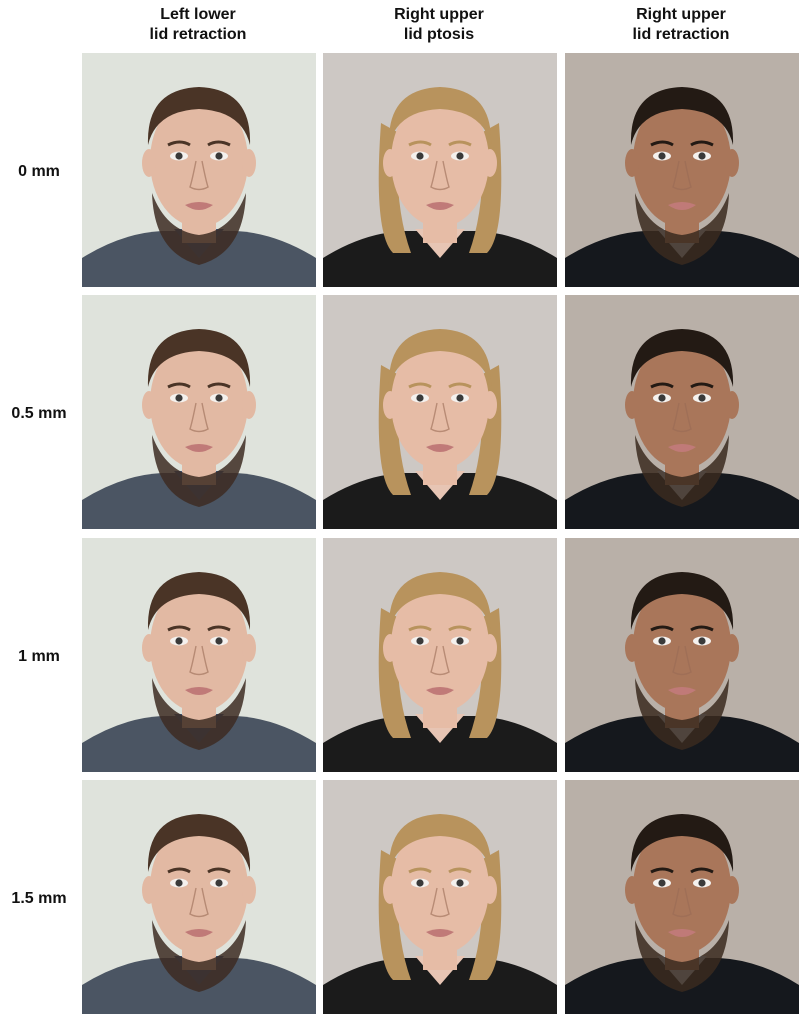 The image size is (800, 1017). What do you see at coordinates (39, 656) in the screenshot?
I see `row-label-1mm: 1 mm` at bounding box center [39, 656].